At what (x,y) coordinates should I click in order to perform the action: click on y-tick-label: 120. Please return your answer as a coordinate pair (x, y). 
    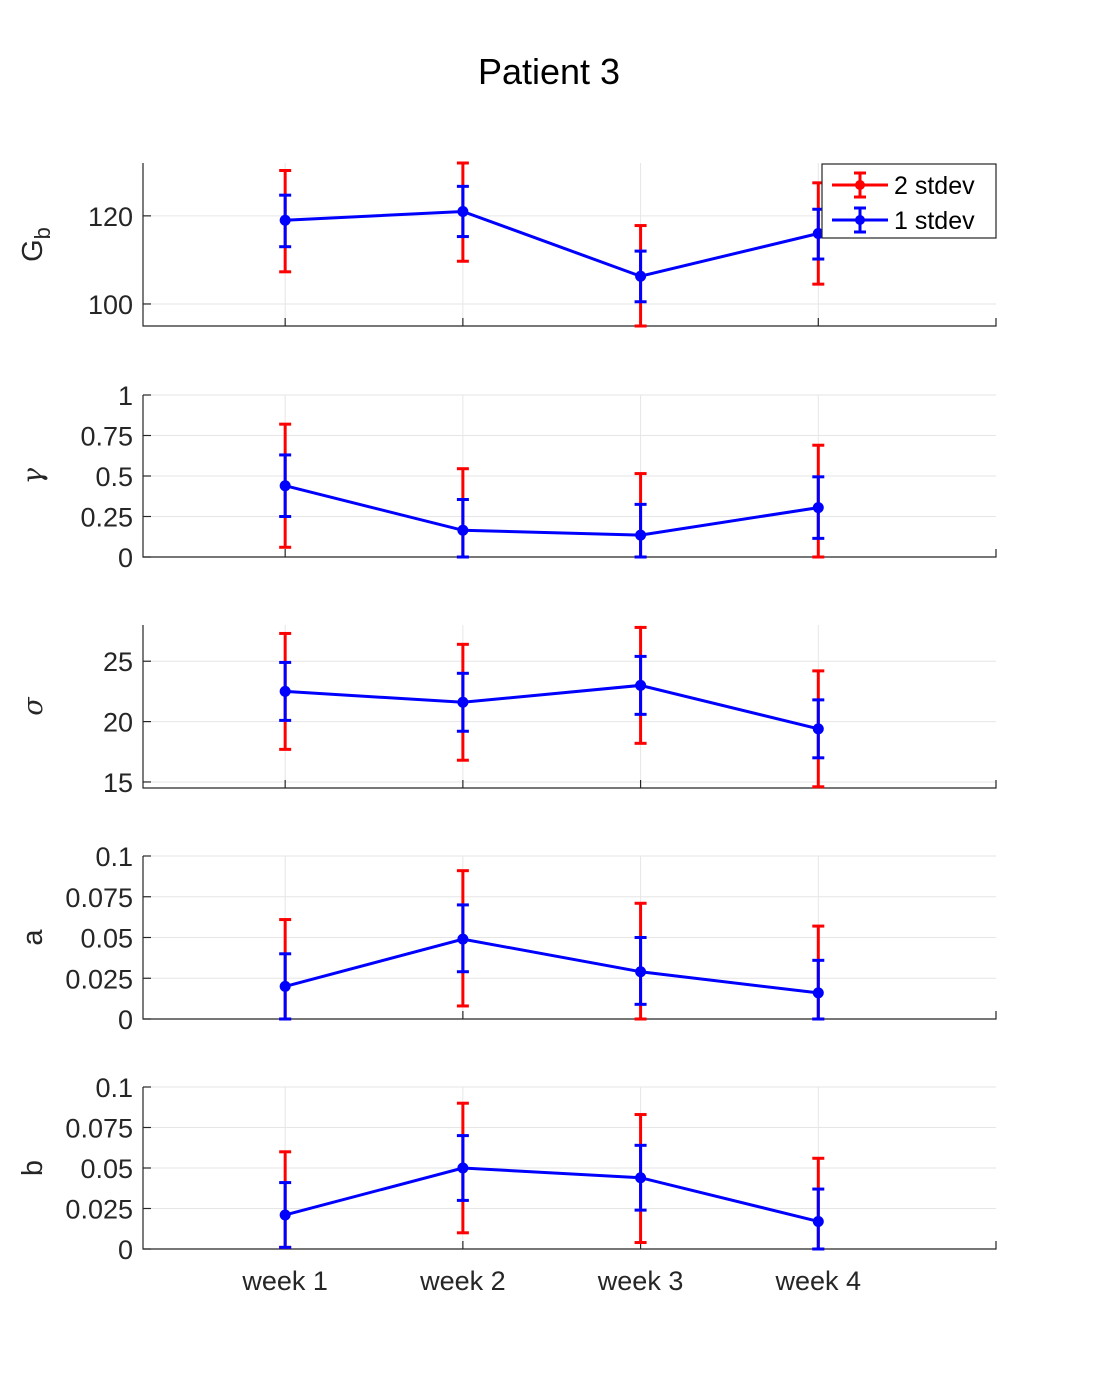
    Looking at the image, I should click on (110, 217).